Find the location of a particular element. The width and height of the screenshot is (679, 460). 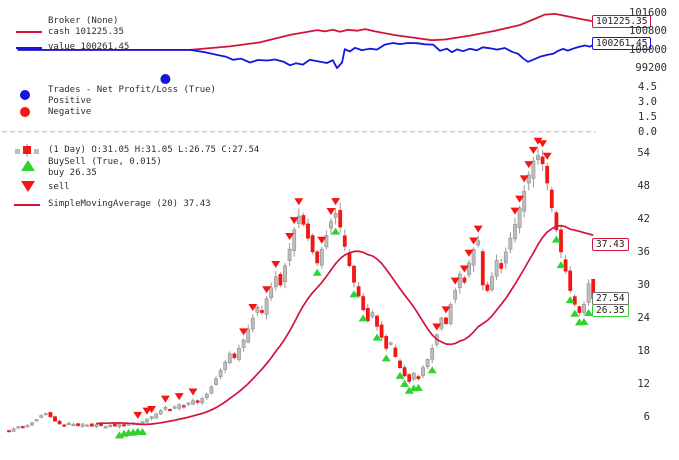

broker-legend-title: Broker (None) is located at coordinates (83, 21).